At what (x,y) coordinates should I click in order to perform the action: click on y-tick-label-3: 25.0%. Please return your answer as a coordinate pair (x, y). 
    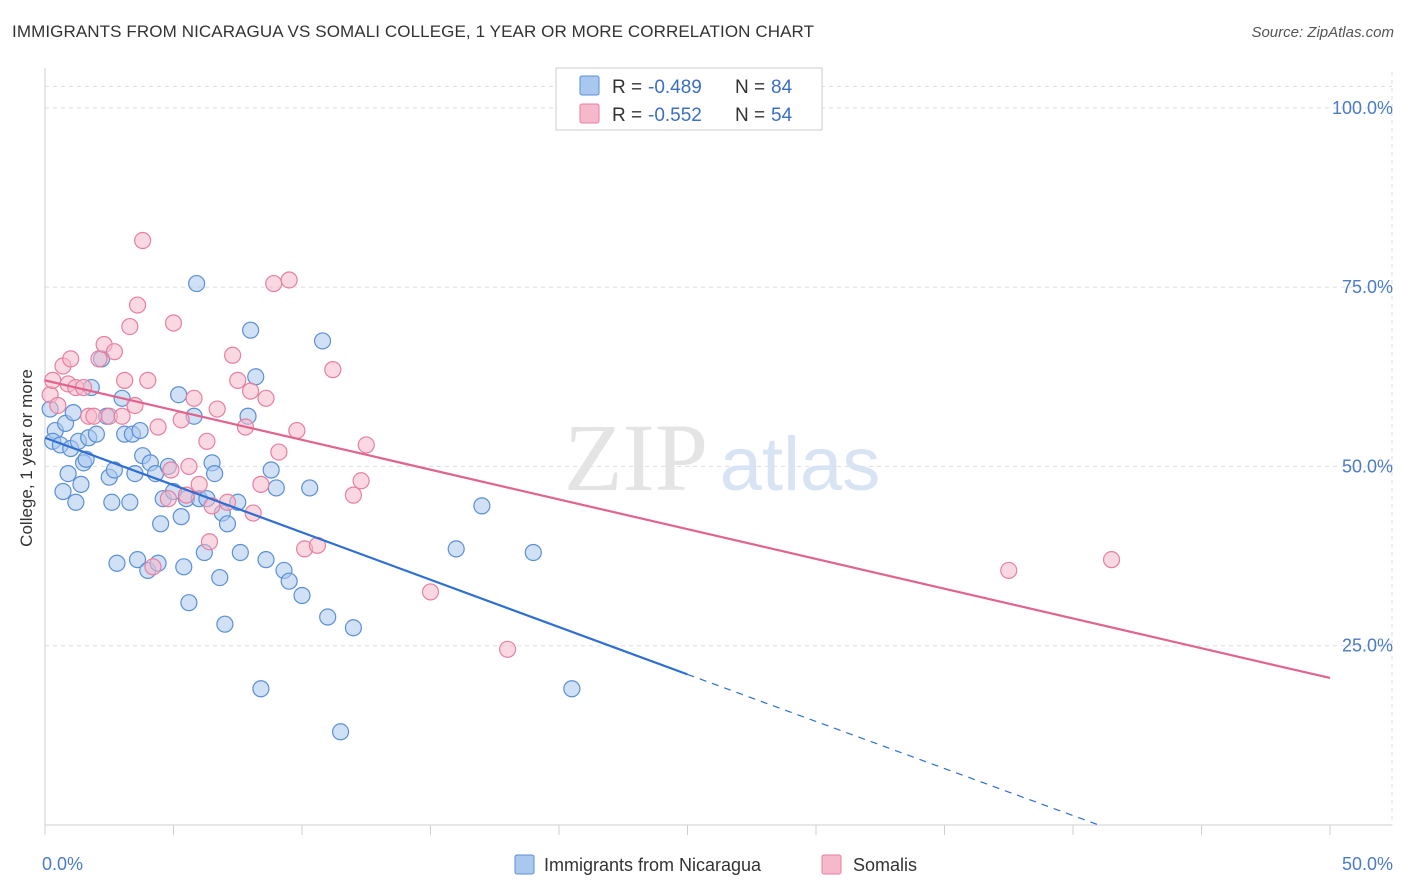
    Looking at the image, I should click on (1367, 646).